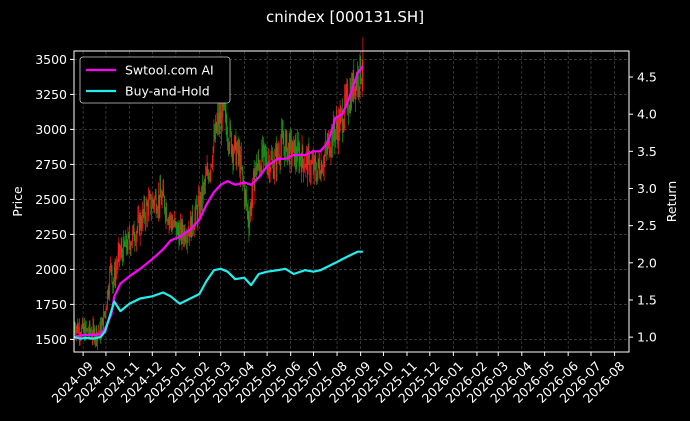 The height and width of the screenshot is (421, 690). I want to click on legend-box, so click(155, 80).